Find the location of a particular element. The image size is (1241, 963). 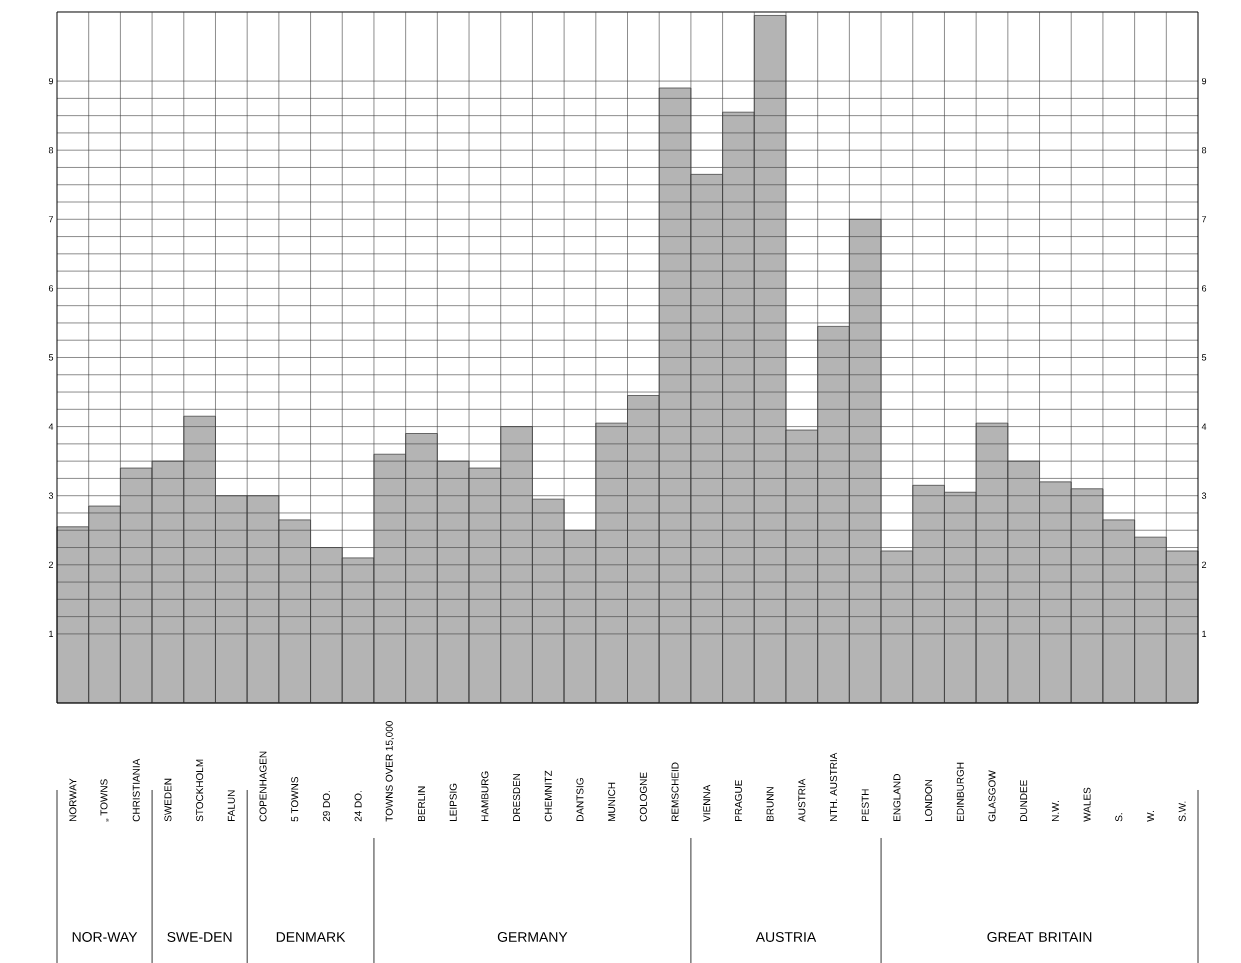

x-tick-label: BRUNN is located at coordinates (770, 803).